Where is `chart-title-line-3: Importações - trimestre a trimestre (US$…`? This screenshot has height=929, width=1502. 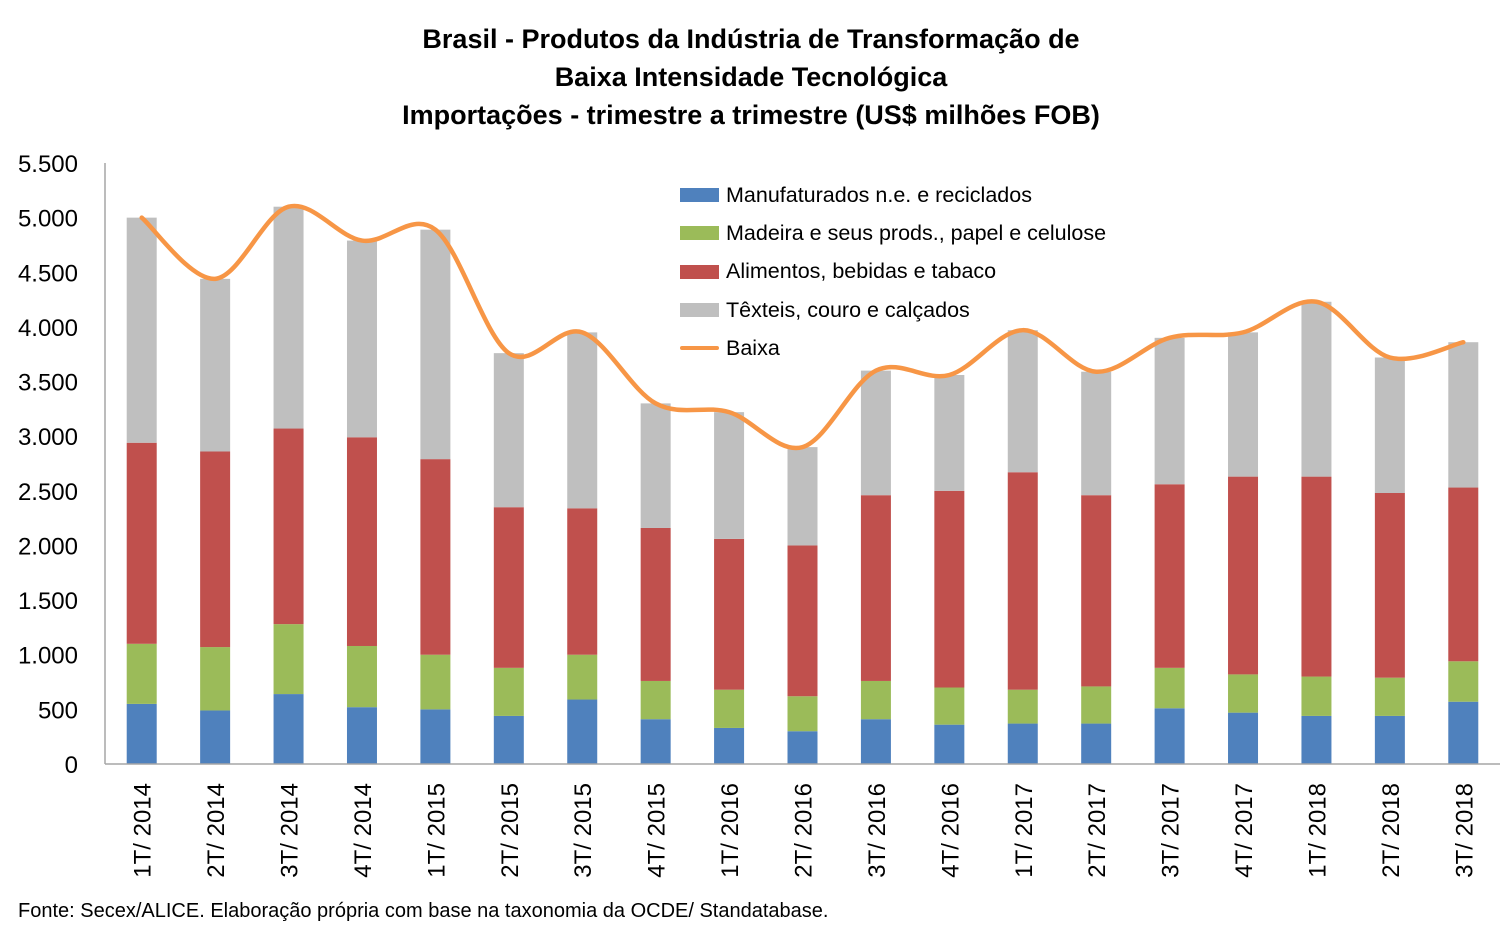 chart-title-line-3: Importações - trimestre a trimestre (US$… is located at coordinates (751, 115).